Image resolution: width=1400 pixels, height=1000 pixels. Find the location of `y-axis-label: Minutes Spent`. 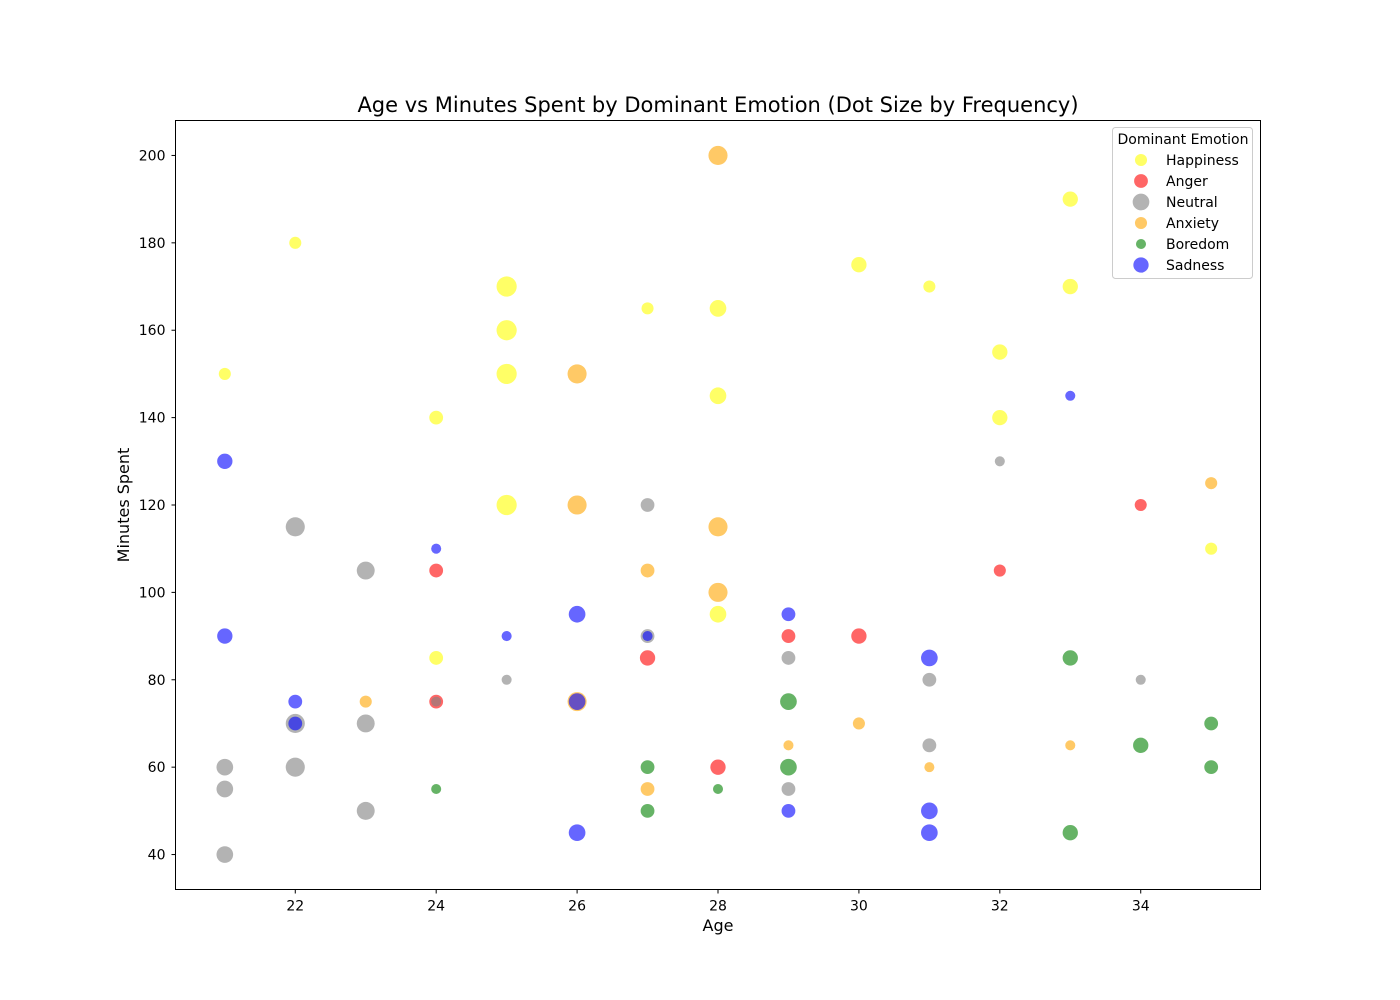

y-axis-label: Minutes Spent is located at coordinates (123, 505).